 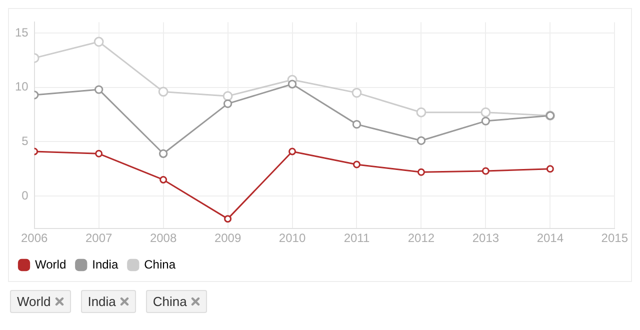 What do you see at coordinates (357, 238) in the screenshot?
I see `x-tick-label: 2011` at bounding box center [357, 238].